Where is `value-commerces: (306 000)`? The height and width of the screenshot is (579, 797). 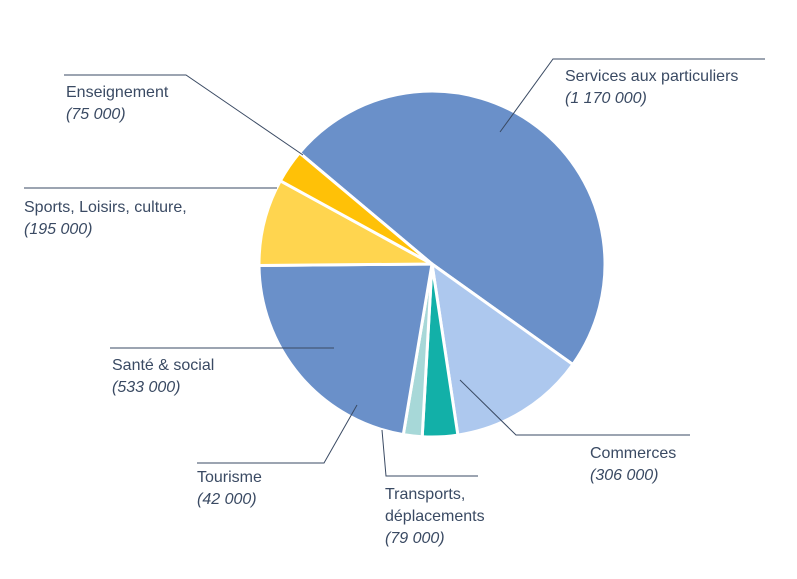
value-commerces: (306 000) is located at coordinates (624, 475).